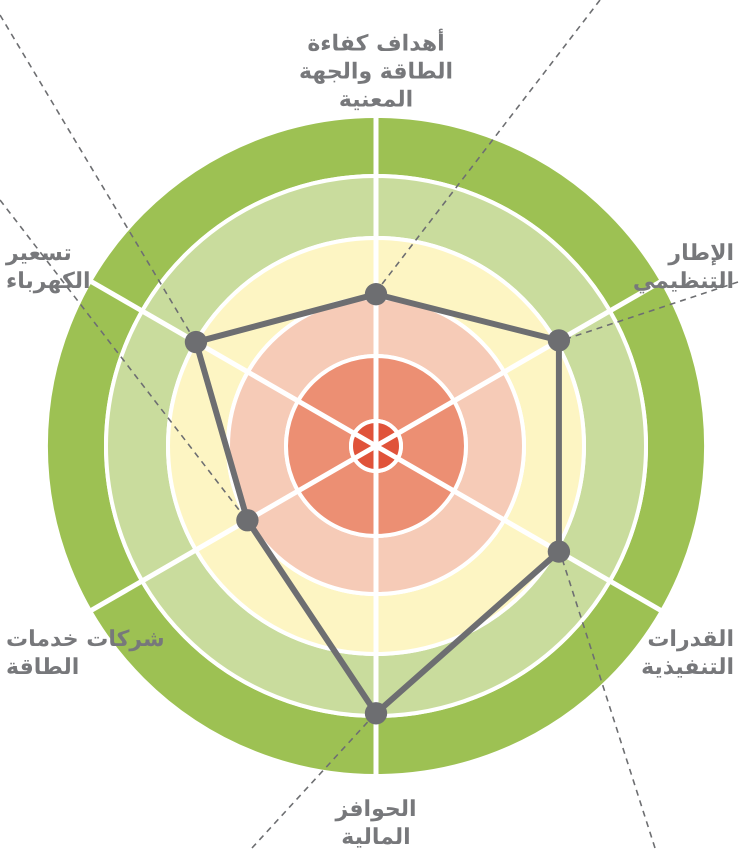  I want to click on spoke-label: الحوافز المالية, so click(375, 823).